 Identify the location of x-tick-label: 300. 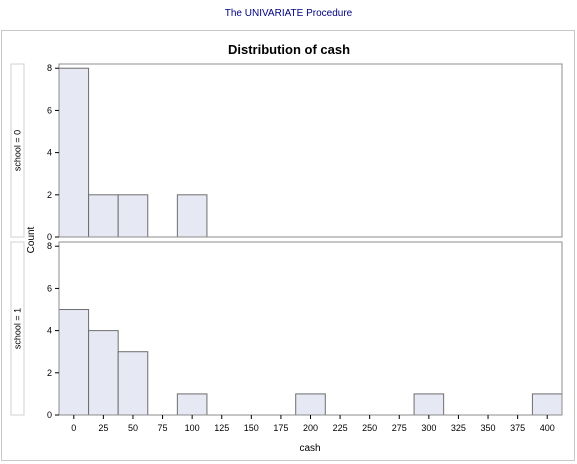
(428, 428).